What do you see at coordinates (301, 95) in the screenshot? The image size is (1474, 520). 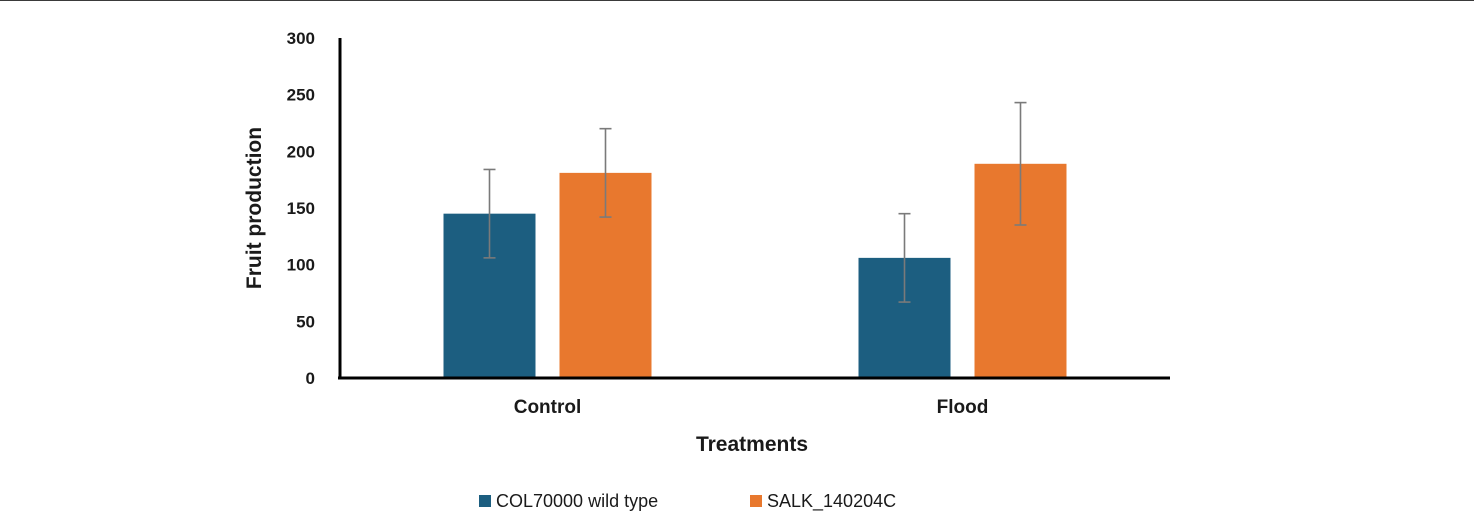 I see `y-tick-label: 250` at bounding box center [301, 95].